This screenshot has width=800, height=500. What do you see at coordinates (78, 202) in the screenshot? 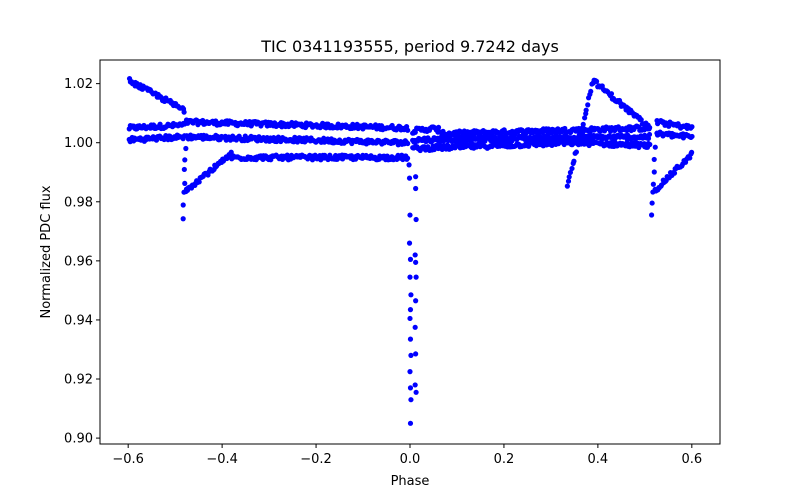
I see `y-tick-label: 0.98` at bounding box center [78, 202].